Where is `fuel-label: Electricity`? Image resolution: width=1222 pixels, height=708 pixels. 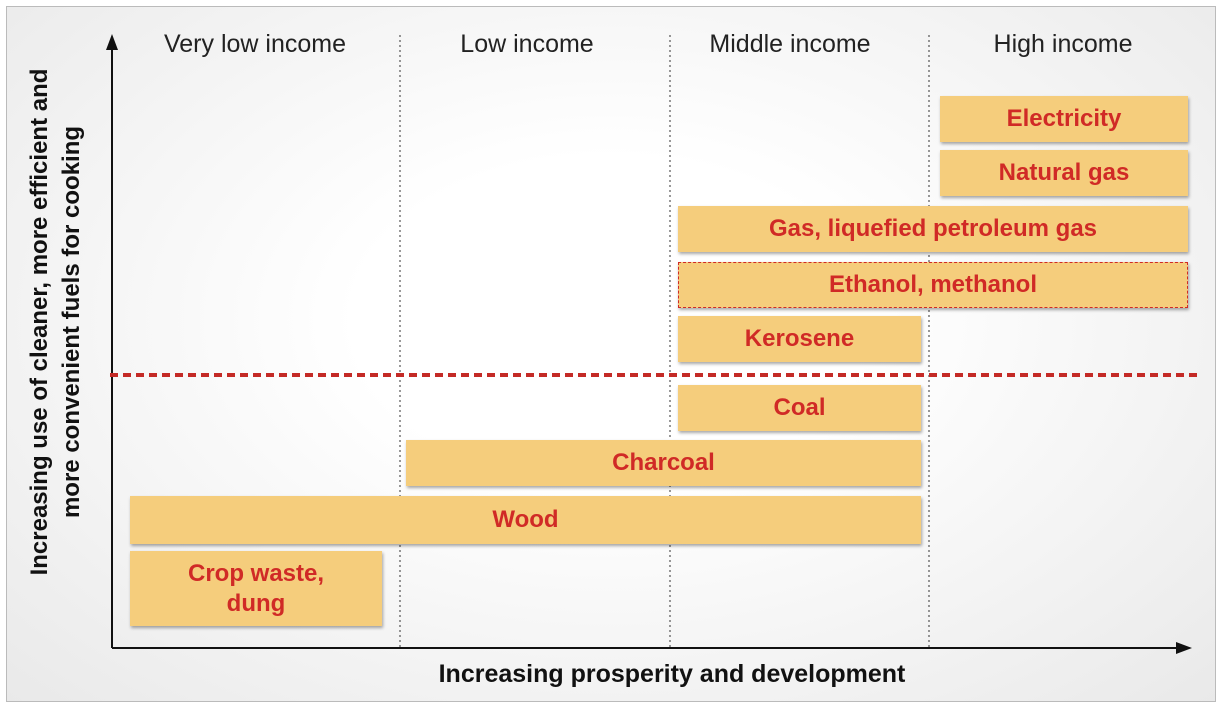
fuel-label: Electricity is located at coordinates (1064, 118).